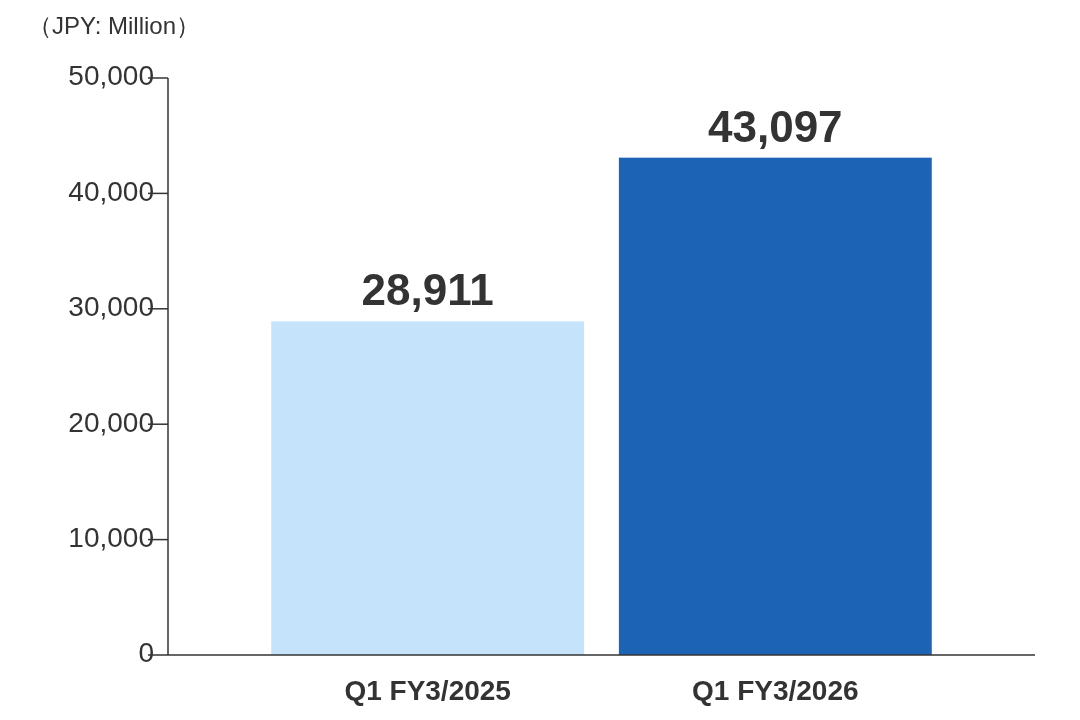  Describe the element at coordinates (111, 422) in the screenshot. I see `y-tick-label: 20,000` at that location.